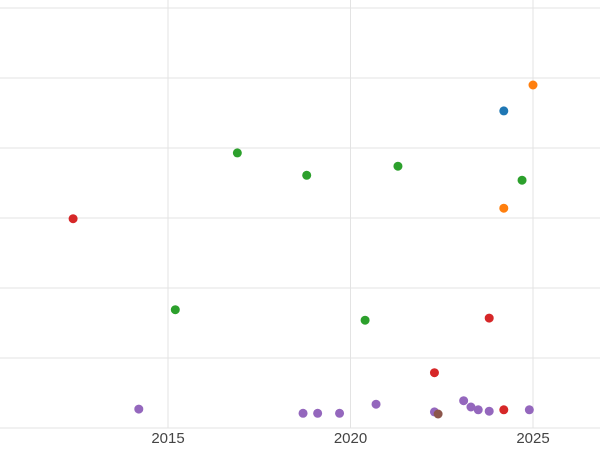  What do you see at coordinates (167, 438) in the screenshot?
I see `x-tick-label: 2015` at bounding box center [167, 438].